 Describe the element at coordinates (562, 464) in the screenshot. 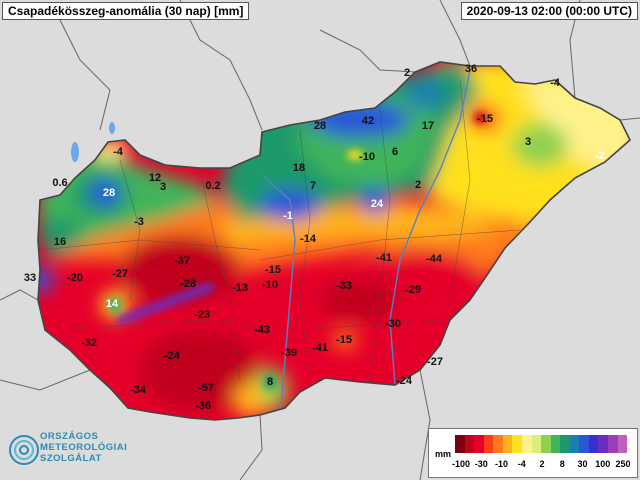

I see `legend-tick-label: 8` at that location.